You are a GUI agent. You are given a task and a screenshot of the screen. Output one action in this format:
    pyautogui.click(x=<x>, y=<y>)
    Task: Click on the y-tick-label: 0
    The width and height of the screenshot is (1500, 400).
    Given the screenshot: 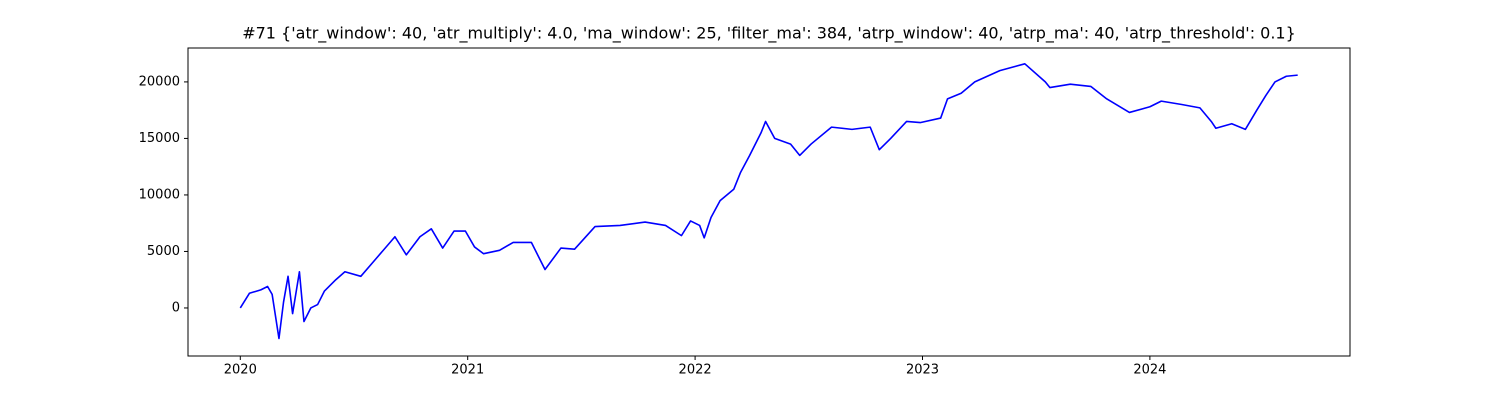 What is the action you would take?
    pyautogui.click(x=176, y=307)
    